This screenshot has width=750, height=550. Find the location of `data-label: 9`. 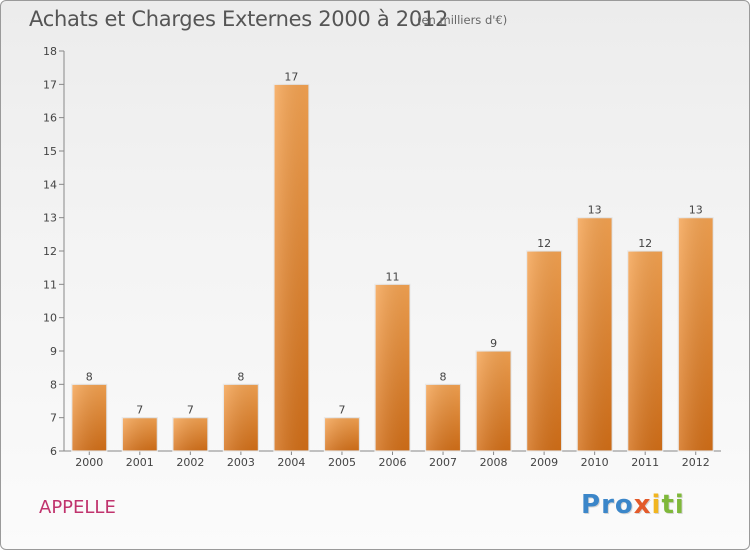

data-label: 9 is located at coordinates (493, 343).